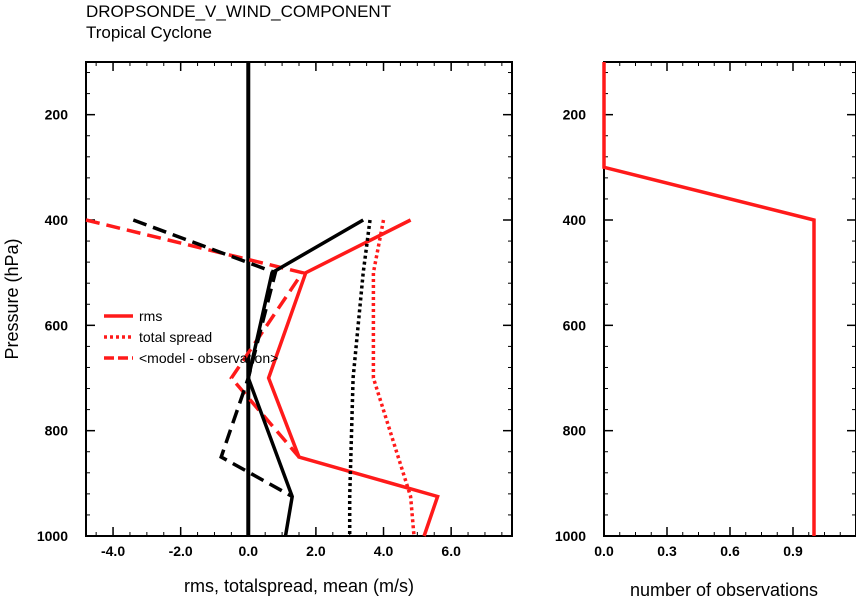 Image resolution: width=856 pixels, height=600 pixels. Describe the element at coordinates (52, 536) in the screenshot. I see `left-y-tick-label: 1000` at that location.